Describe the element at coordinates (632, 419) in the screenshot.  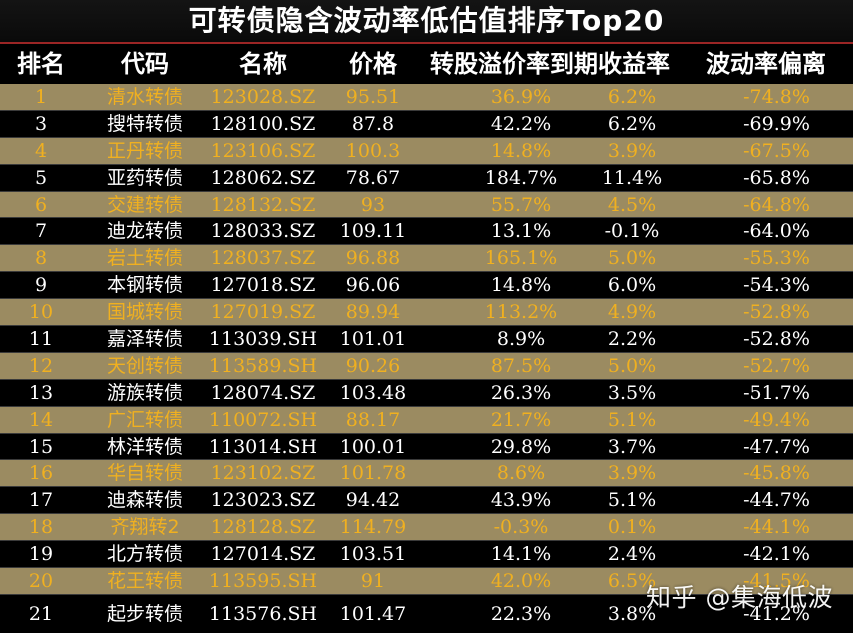
I see `ytm-cell: 5.1%` at that location.